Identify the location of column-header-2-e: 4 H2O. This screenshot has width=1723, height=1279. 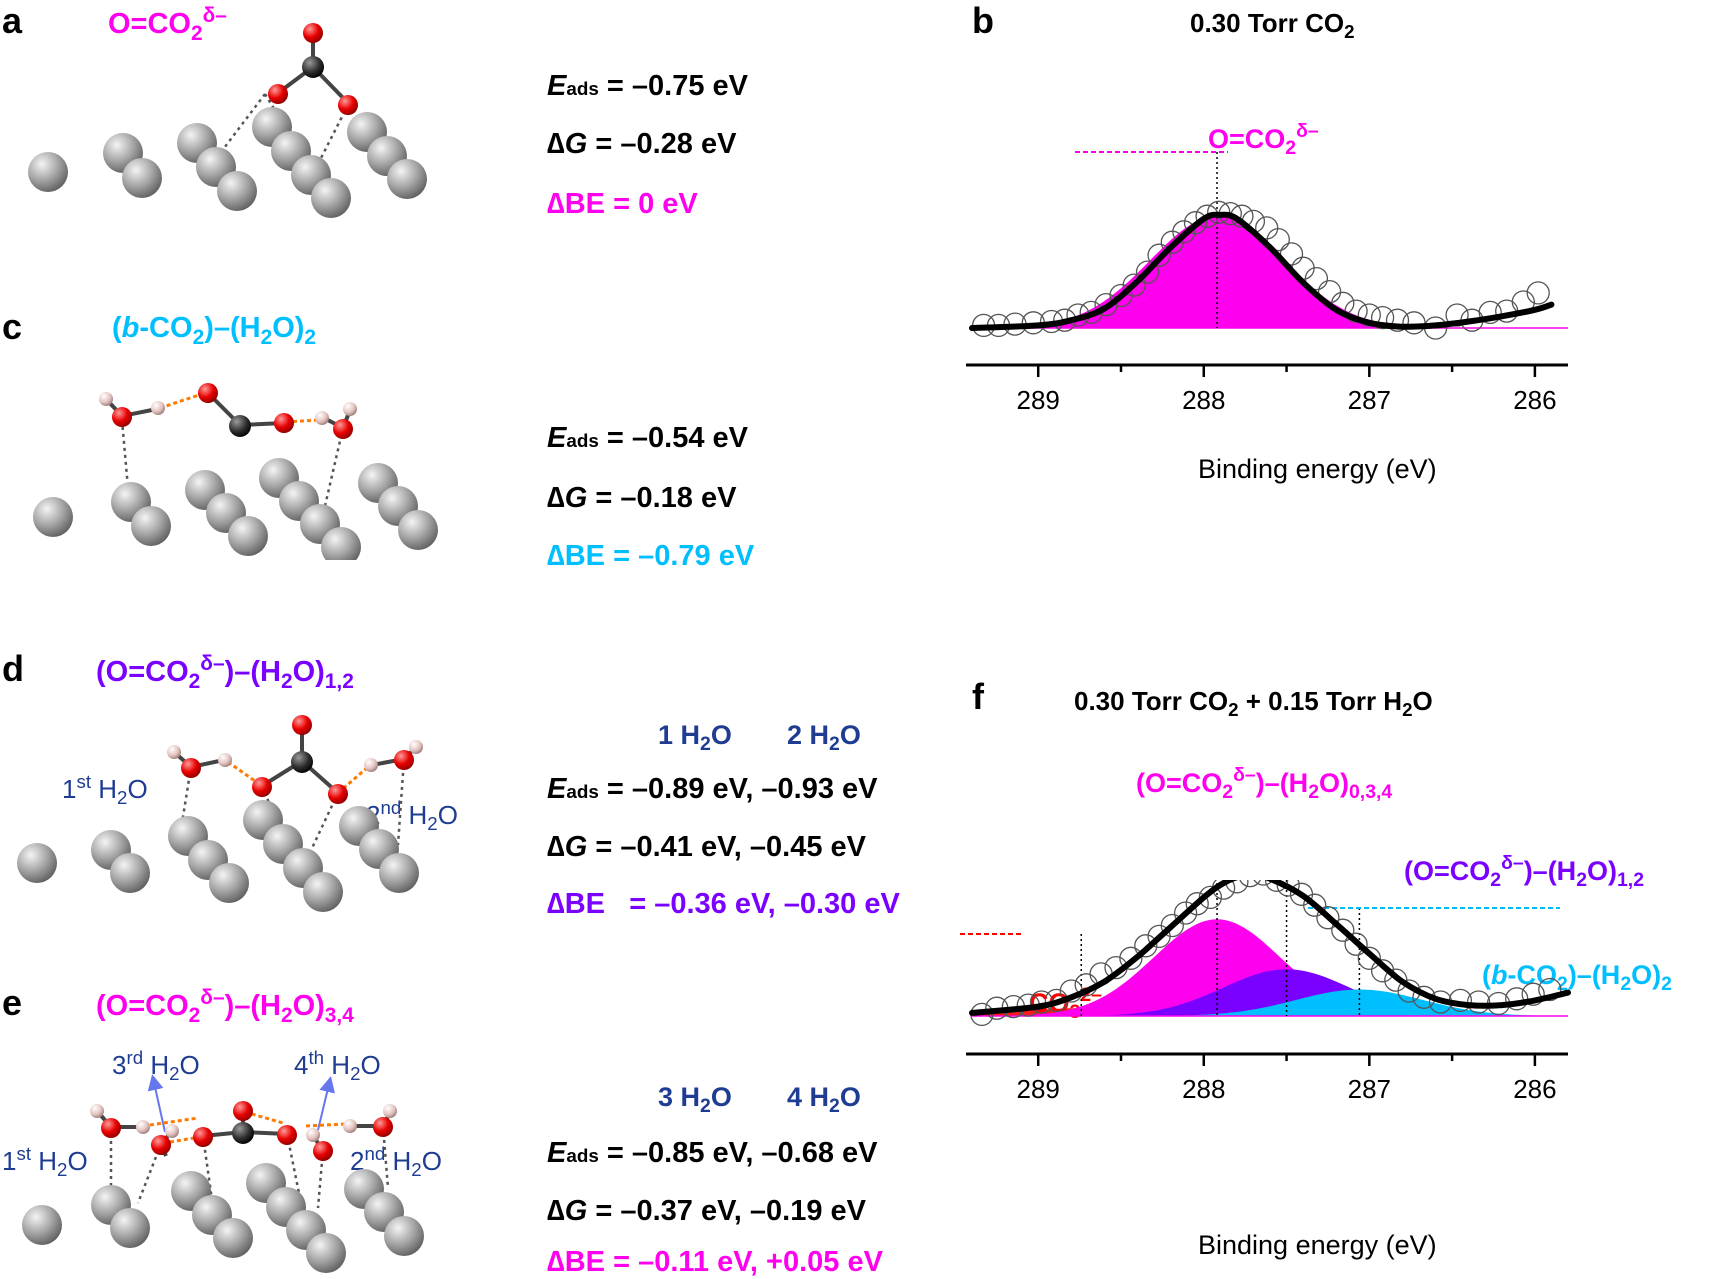
(824, 1100).